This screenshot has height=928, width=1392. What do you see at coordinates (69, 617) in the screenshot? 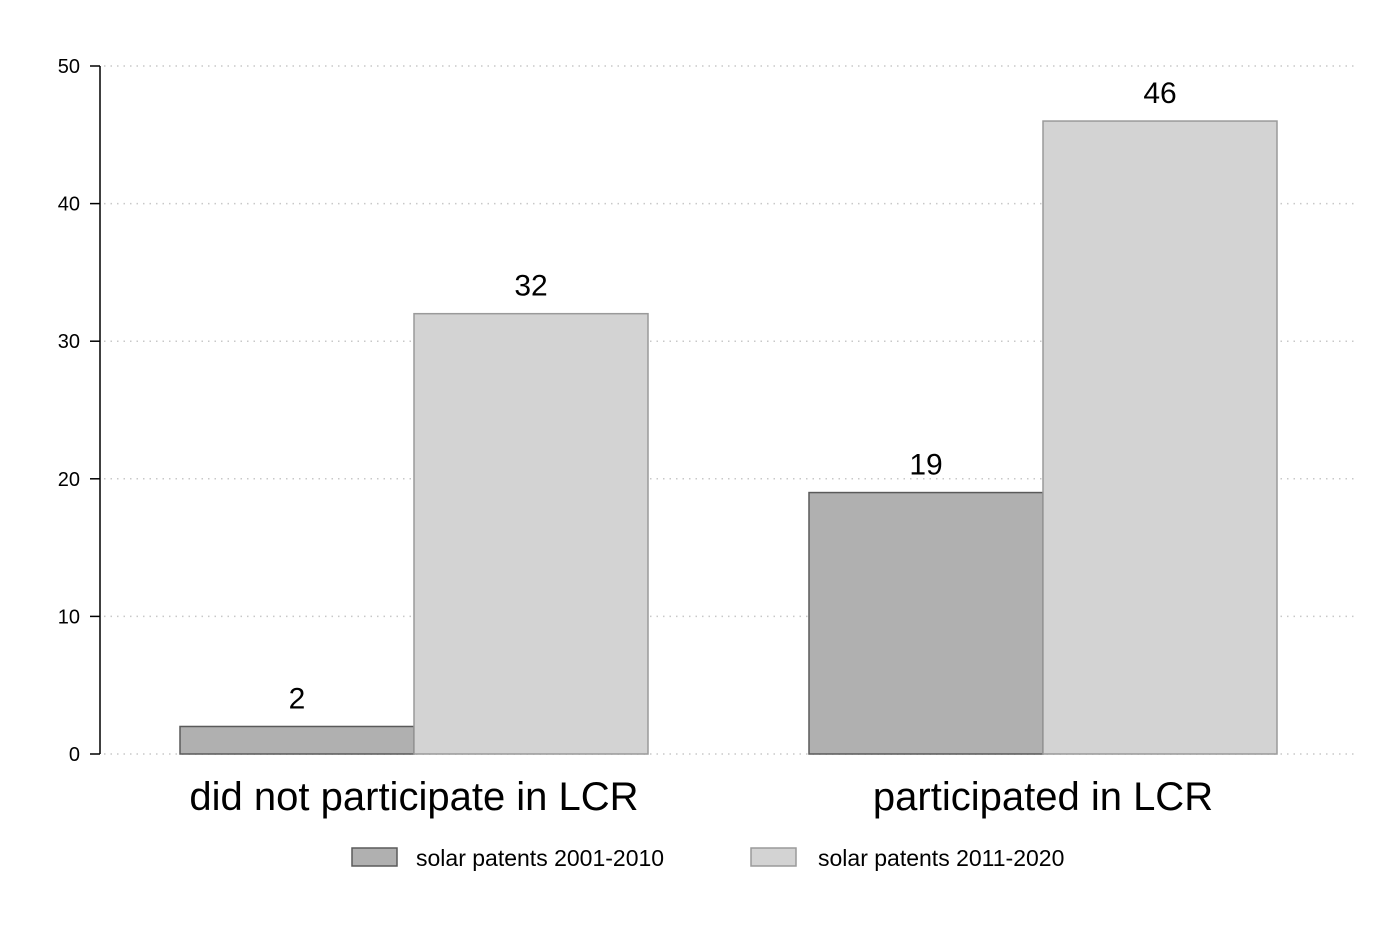
I see `y-tick-label-10: 10` at bounding box center [69, 617].